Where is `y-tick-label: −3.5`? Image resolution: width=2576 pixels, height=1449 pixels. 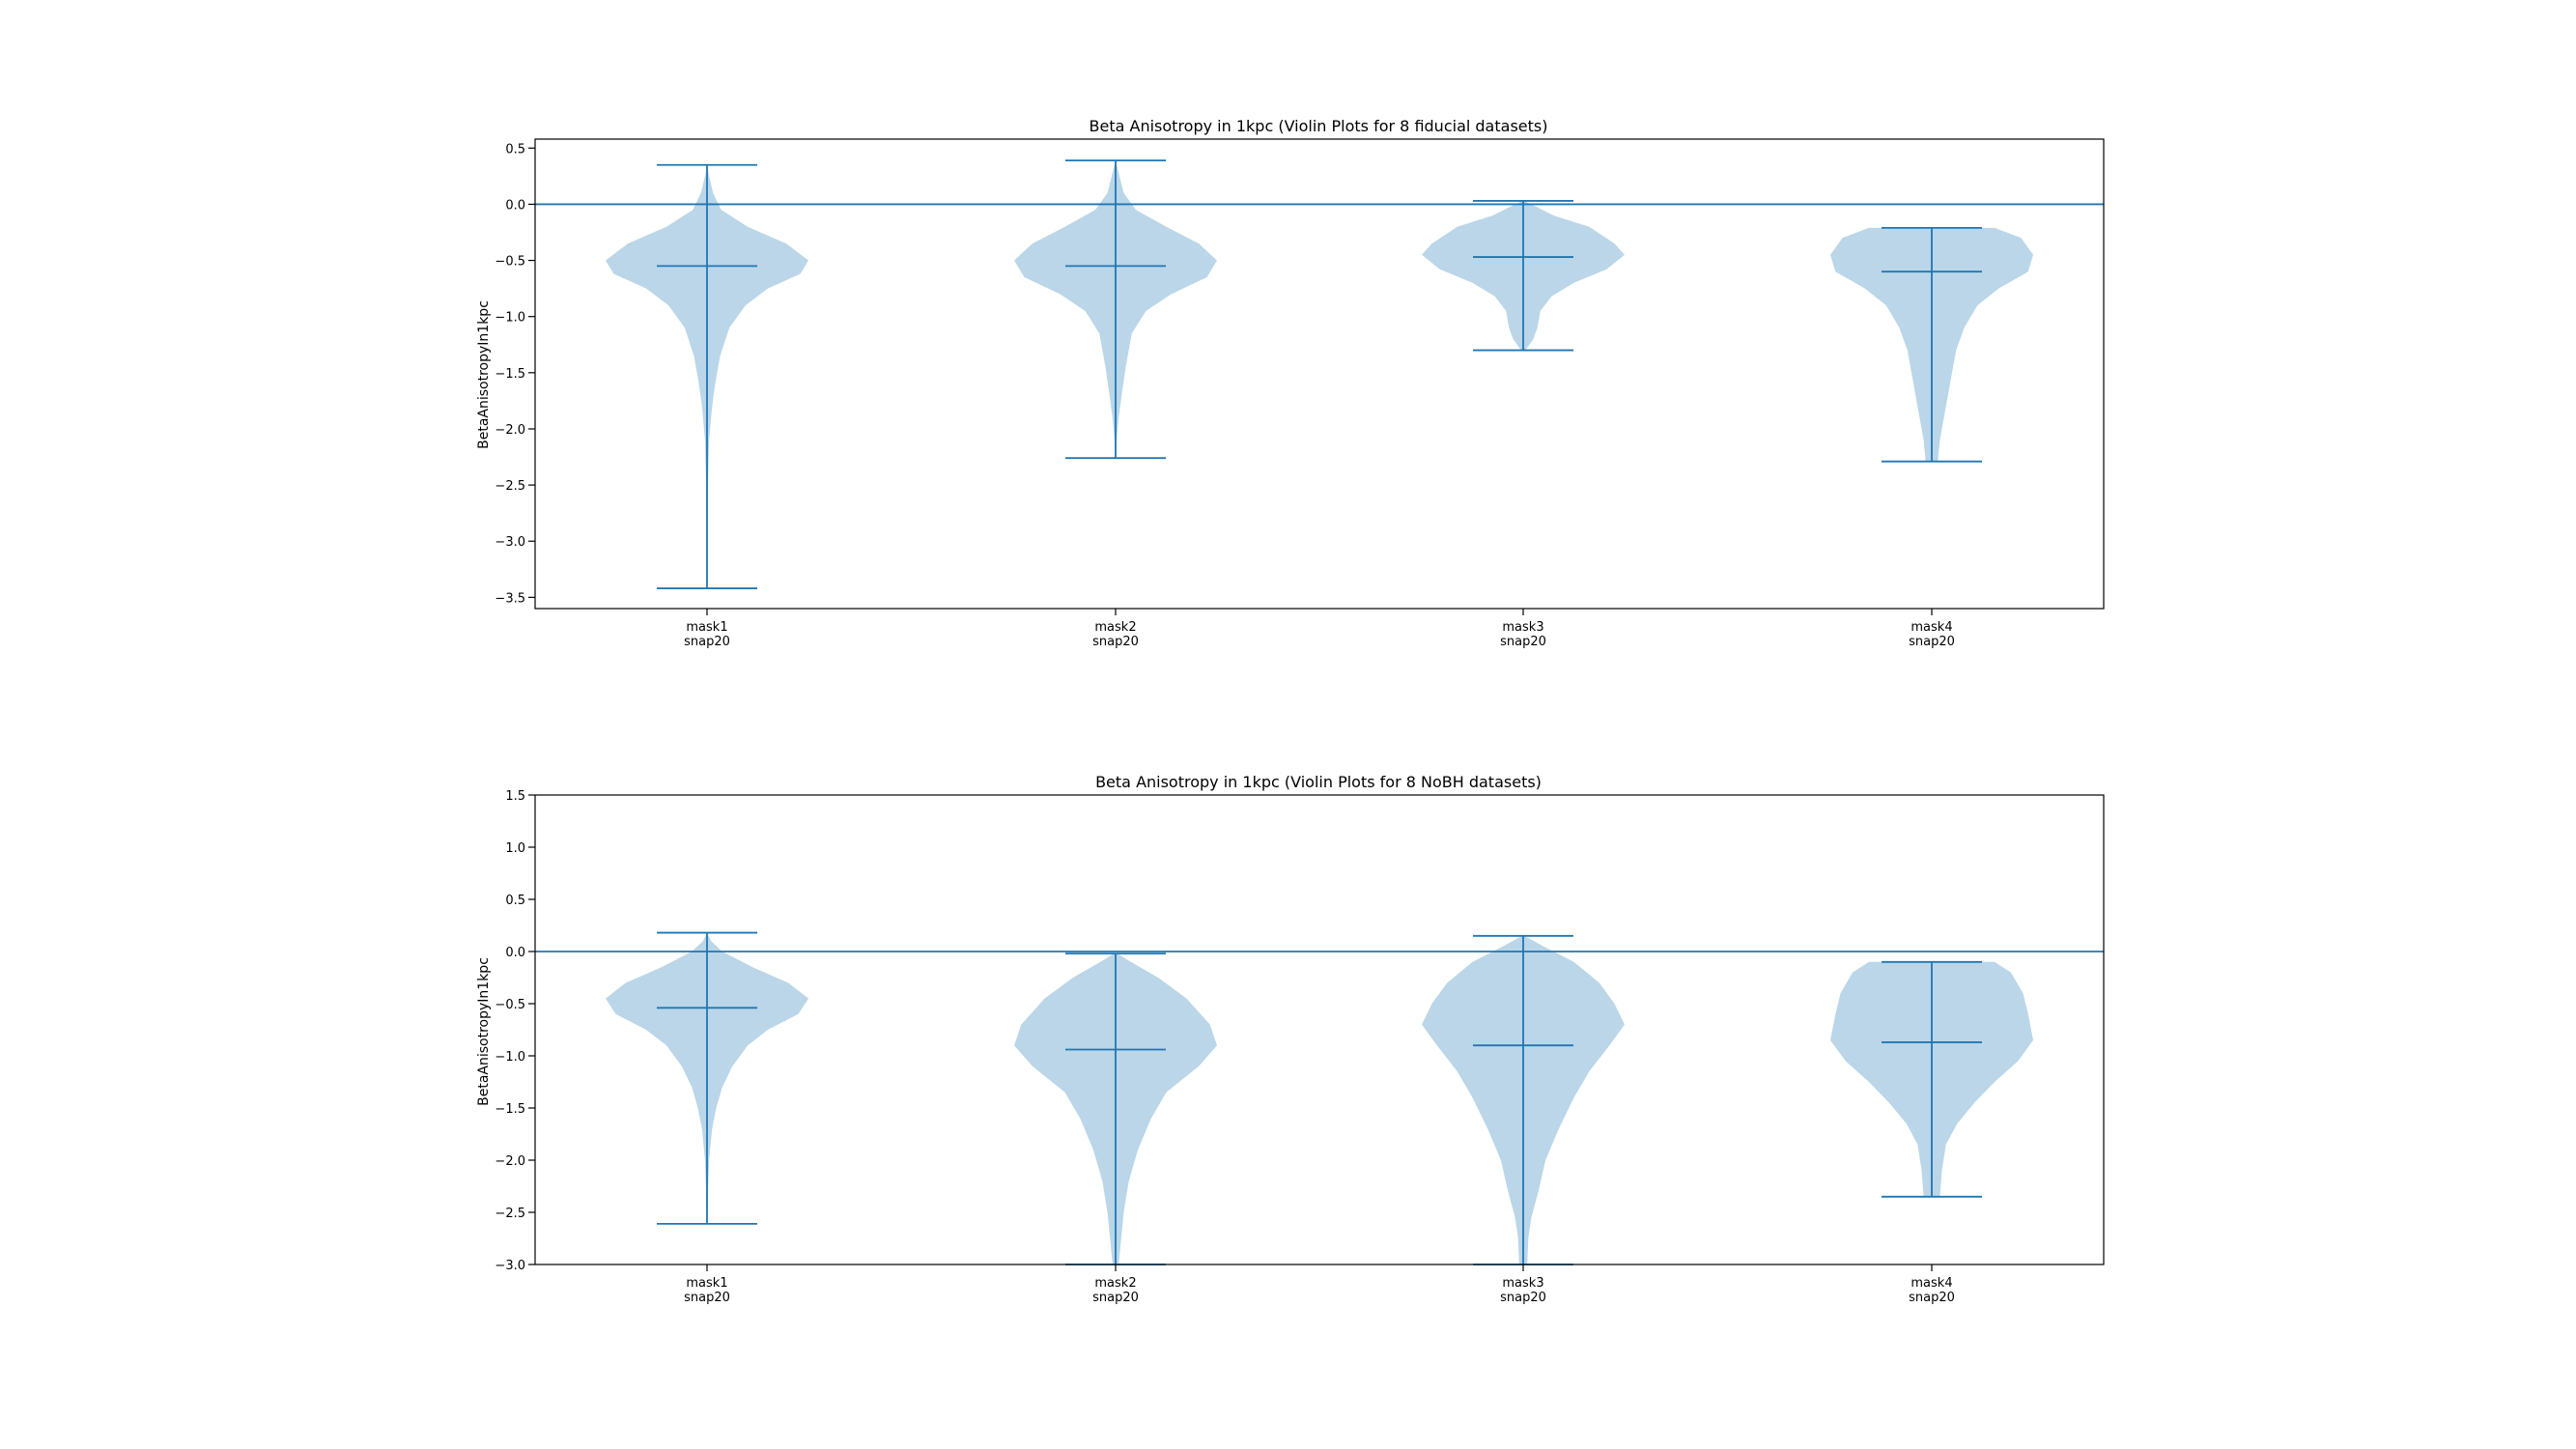 y-tick-label: −3.5 is located at coordinates (510, 598).